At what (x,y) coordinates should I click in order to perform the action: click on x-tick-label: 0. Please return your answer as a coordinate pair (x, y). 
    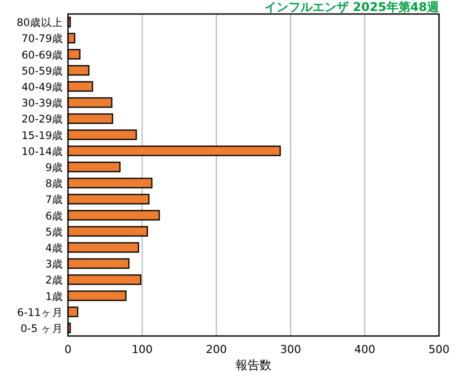
    Looking at the image, I should click on (68, 349).